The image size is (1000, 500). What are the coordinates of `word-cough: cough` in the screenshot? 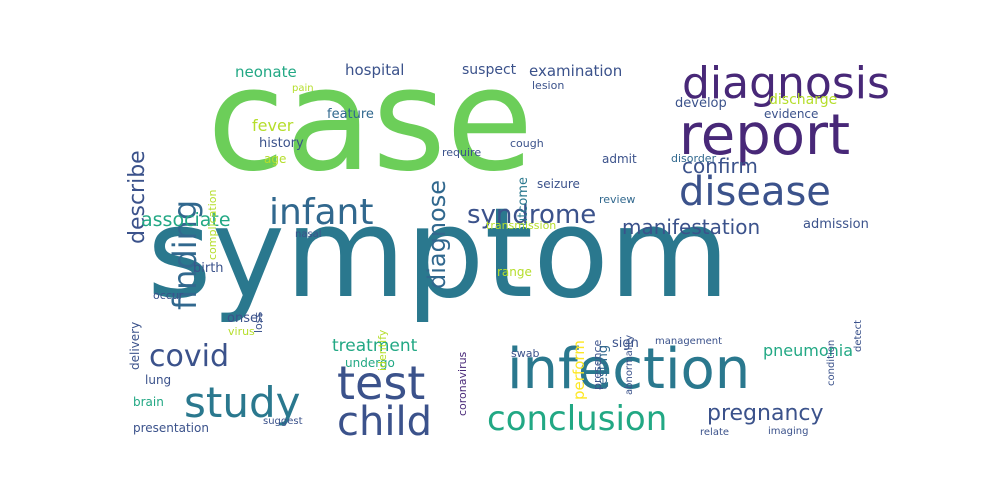 It's located at (527, 143).